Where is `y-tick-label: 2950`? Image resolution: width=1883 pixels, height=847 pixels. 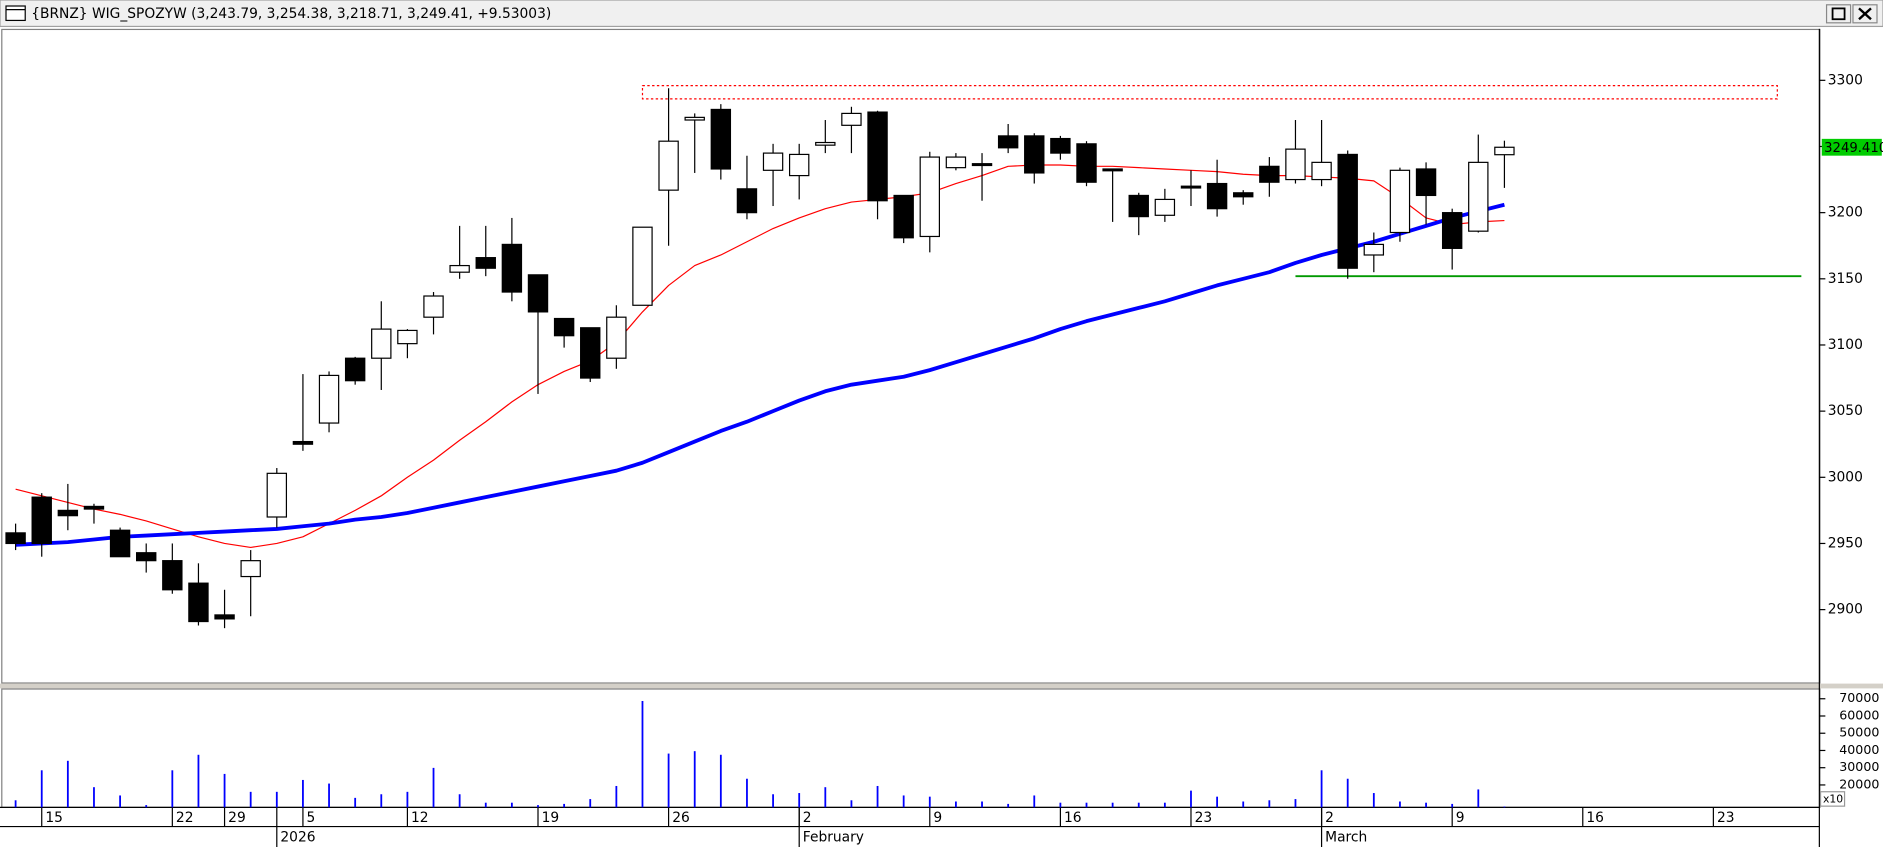
y-tick-label: 2950 is located at coordinates (1845, 543).